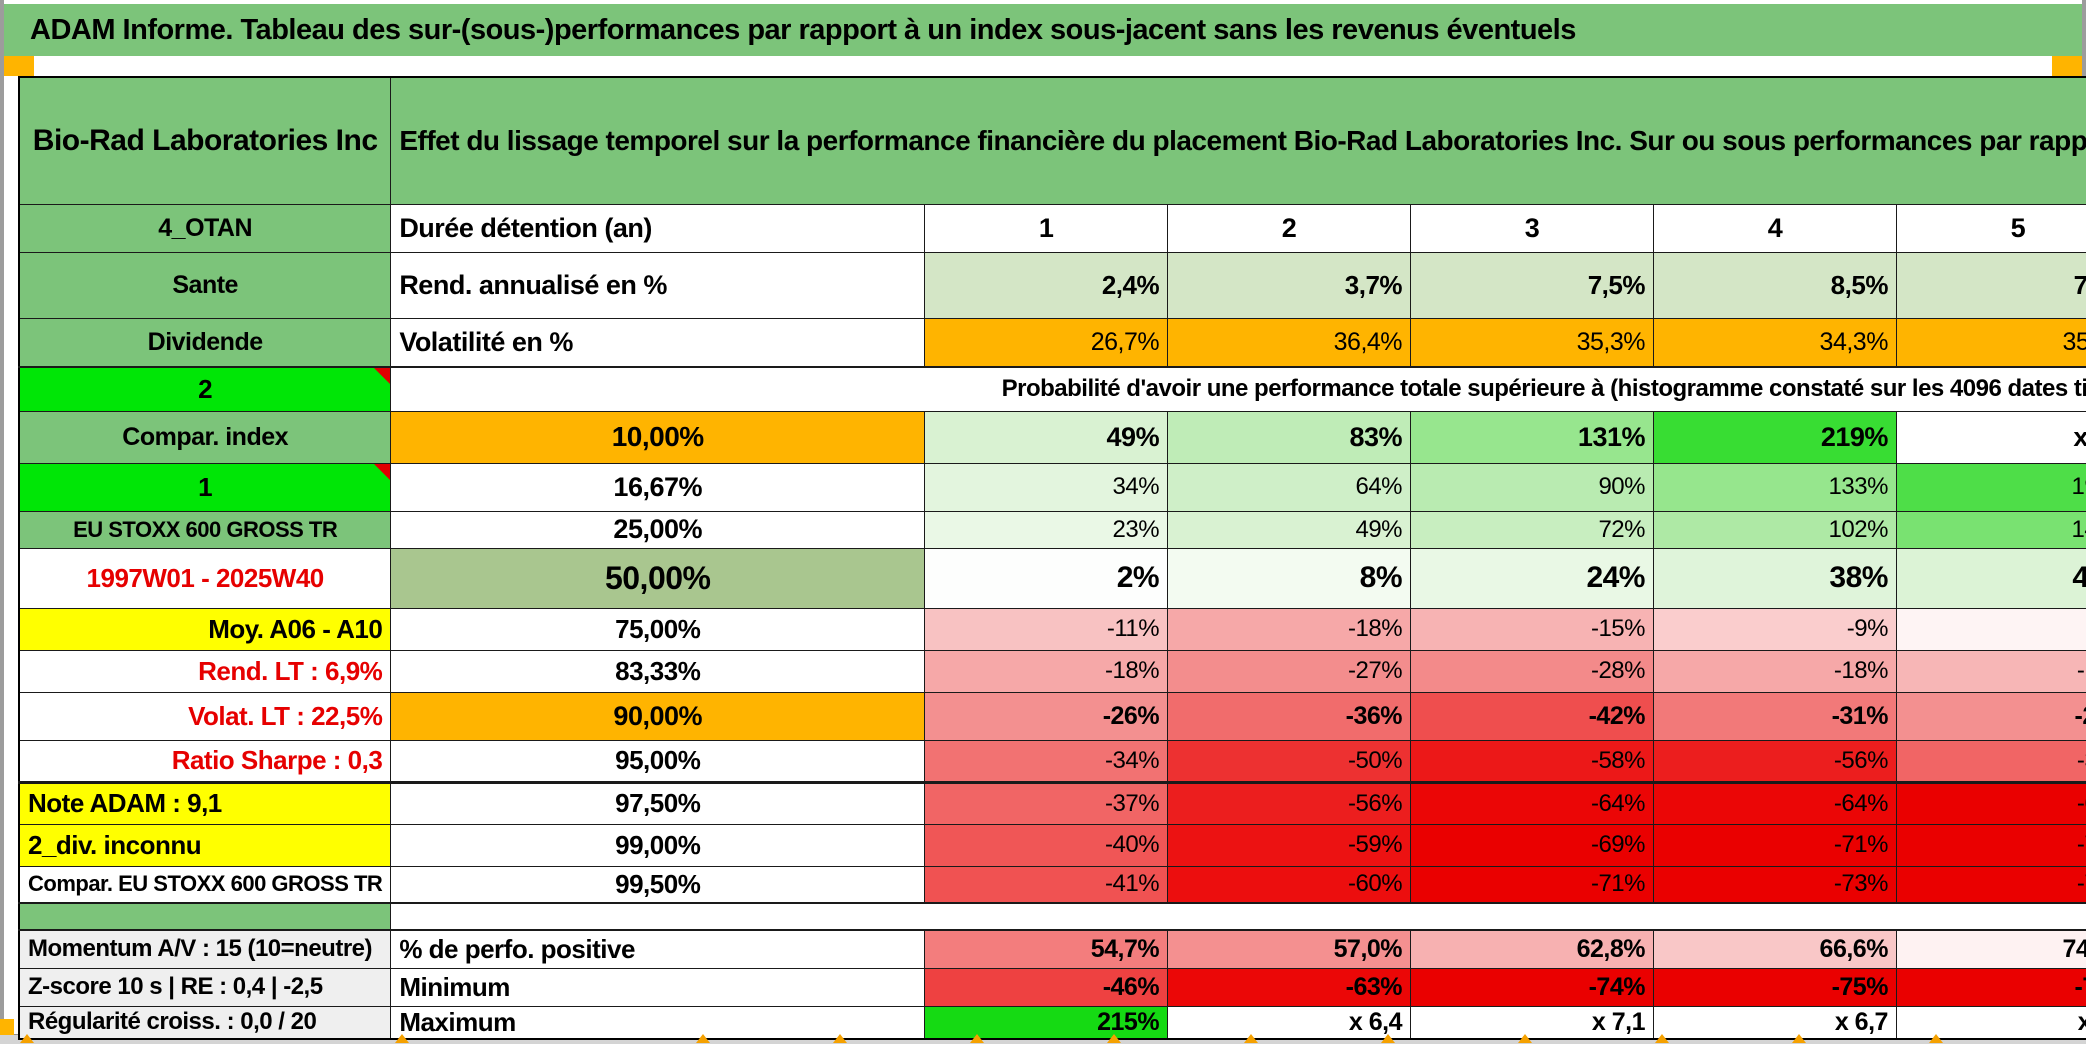  I want to click on data-cell: x 6,1, so click(1990, 1022).